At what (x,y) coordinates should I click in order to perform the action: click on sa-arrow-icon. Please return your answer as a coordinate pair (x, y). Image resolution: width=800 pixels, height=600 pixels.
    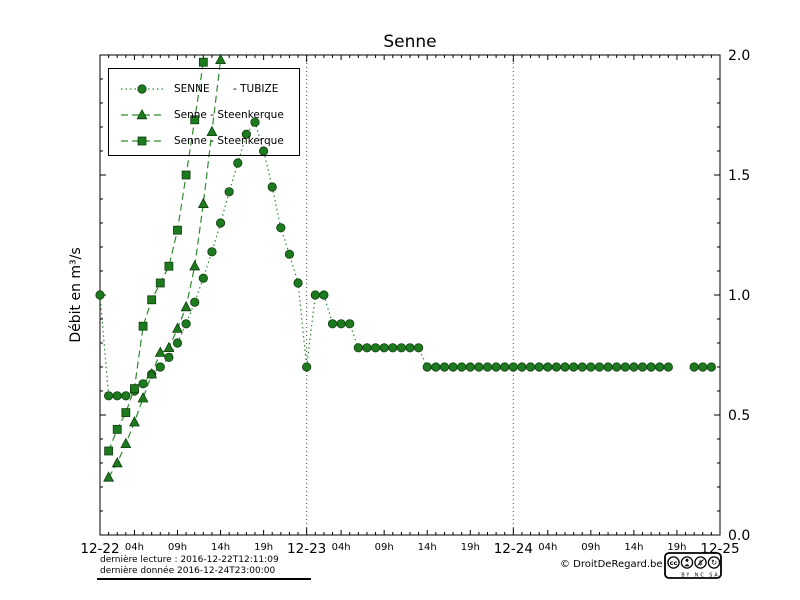
    Looking at the image, I should click on (714, 562).